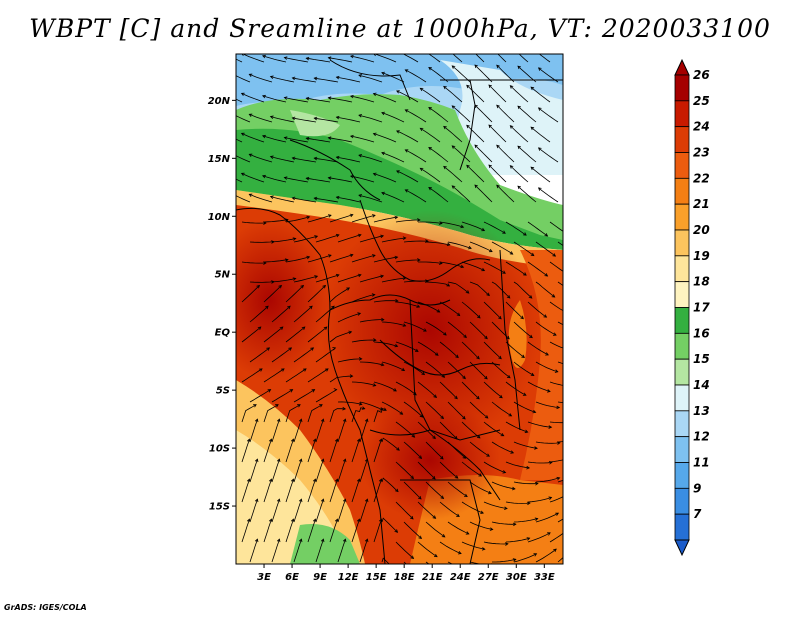  What do you see at coordinates (701, 411) in the screenshot?
I see `colorbar-label: 13` at bounding box center [701, 411].